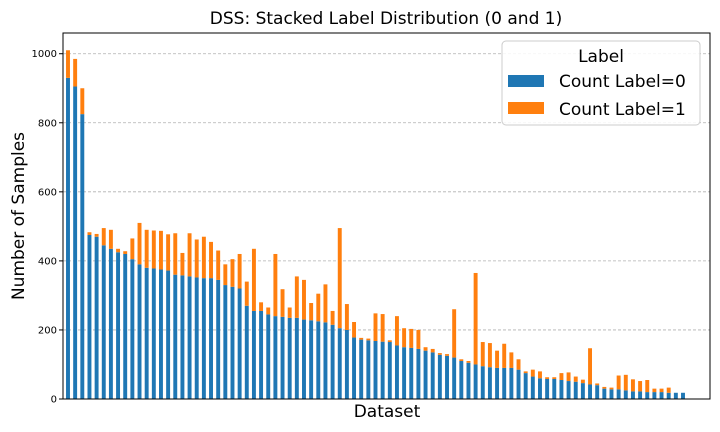 The image size is (720, 432). Describe the element at coordinates (387, 412) in the screenshot. I see `x-axis-label: Dataset` at that location.